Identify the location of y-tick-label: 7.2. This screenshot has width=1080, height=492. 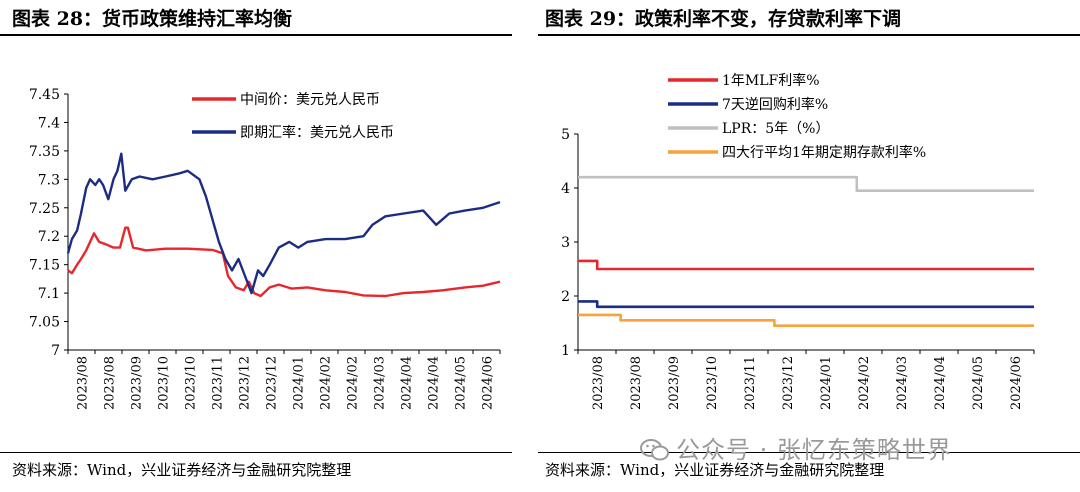
(49, 237).